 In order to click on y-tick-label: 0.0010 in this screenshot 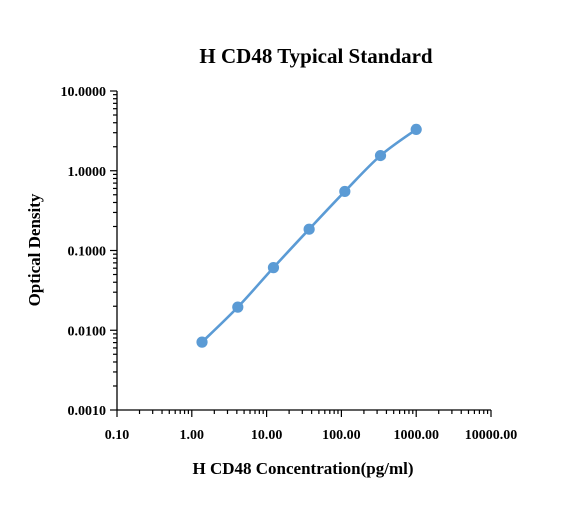, I will do `click(87, 411)`.